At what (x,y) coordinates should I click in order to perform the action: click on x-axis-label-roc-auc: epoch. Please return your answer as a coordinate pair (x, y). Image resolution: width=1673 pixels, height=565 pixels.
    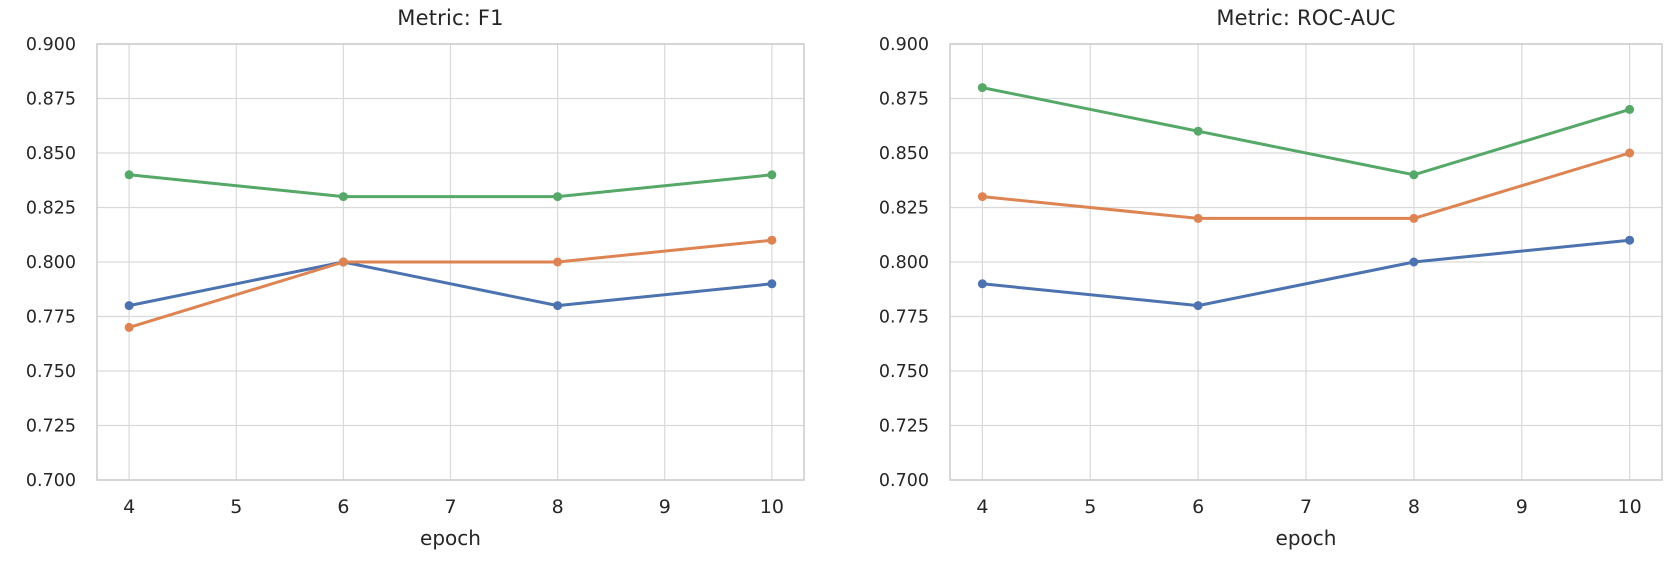
    Looking at the image, I should click on (1306, 538).